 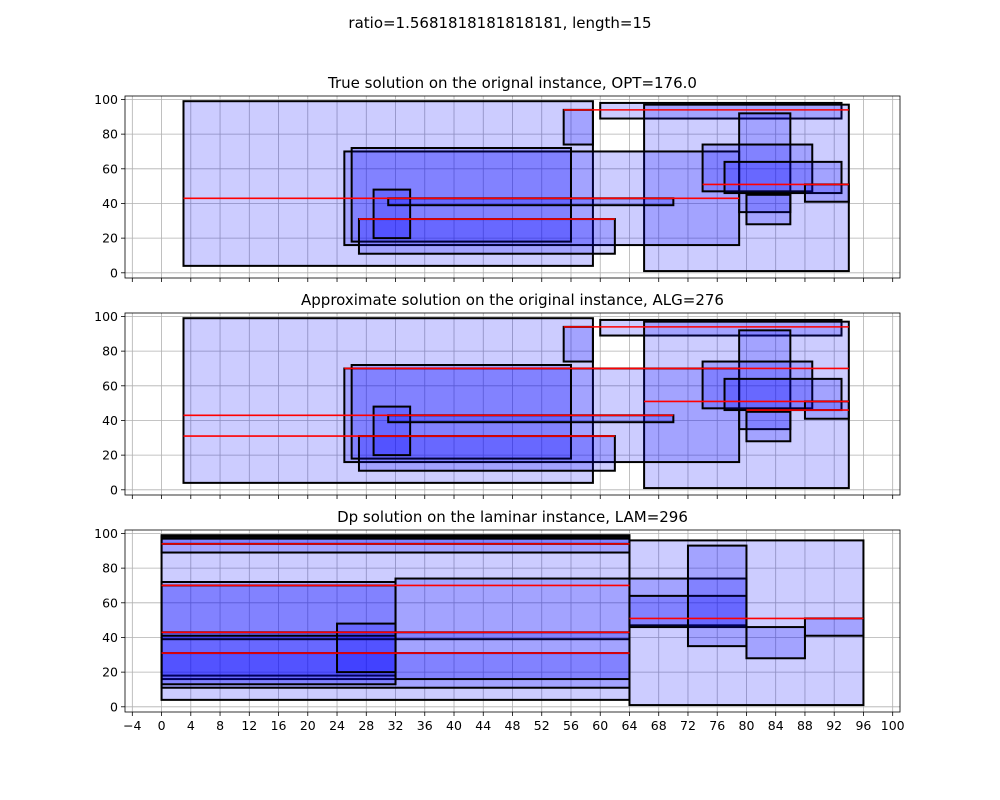 What do you see at coordinates (863, 725) in the screenshot?
I see `x-tick-label: 96` at bounding box center [863, 725].